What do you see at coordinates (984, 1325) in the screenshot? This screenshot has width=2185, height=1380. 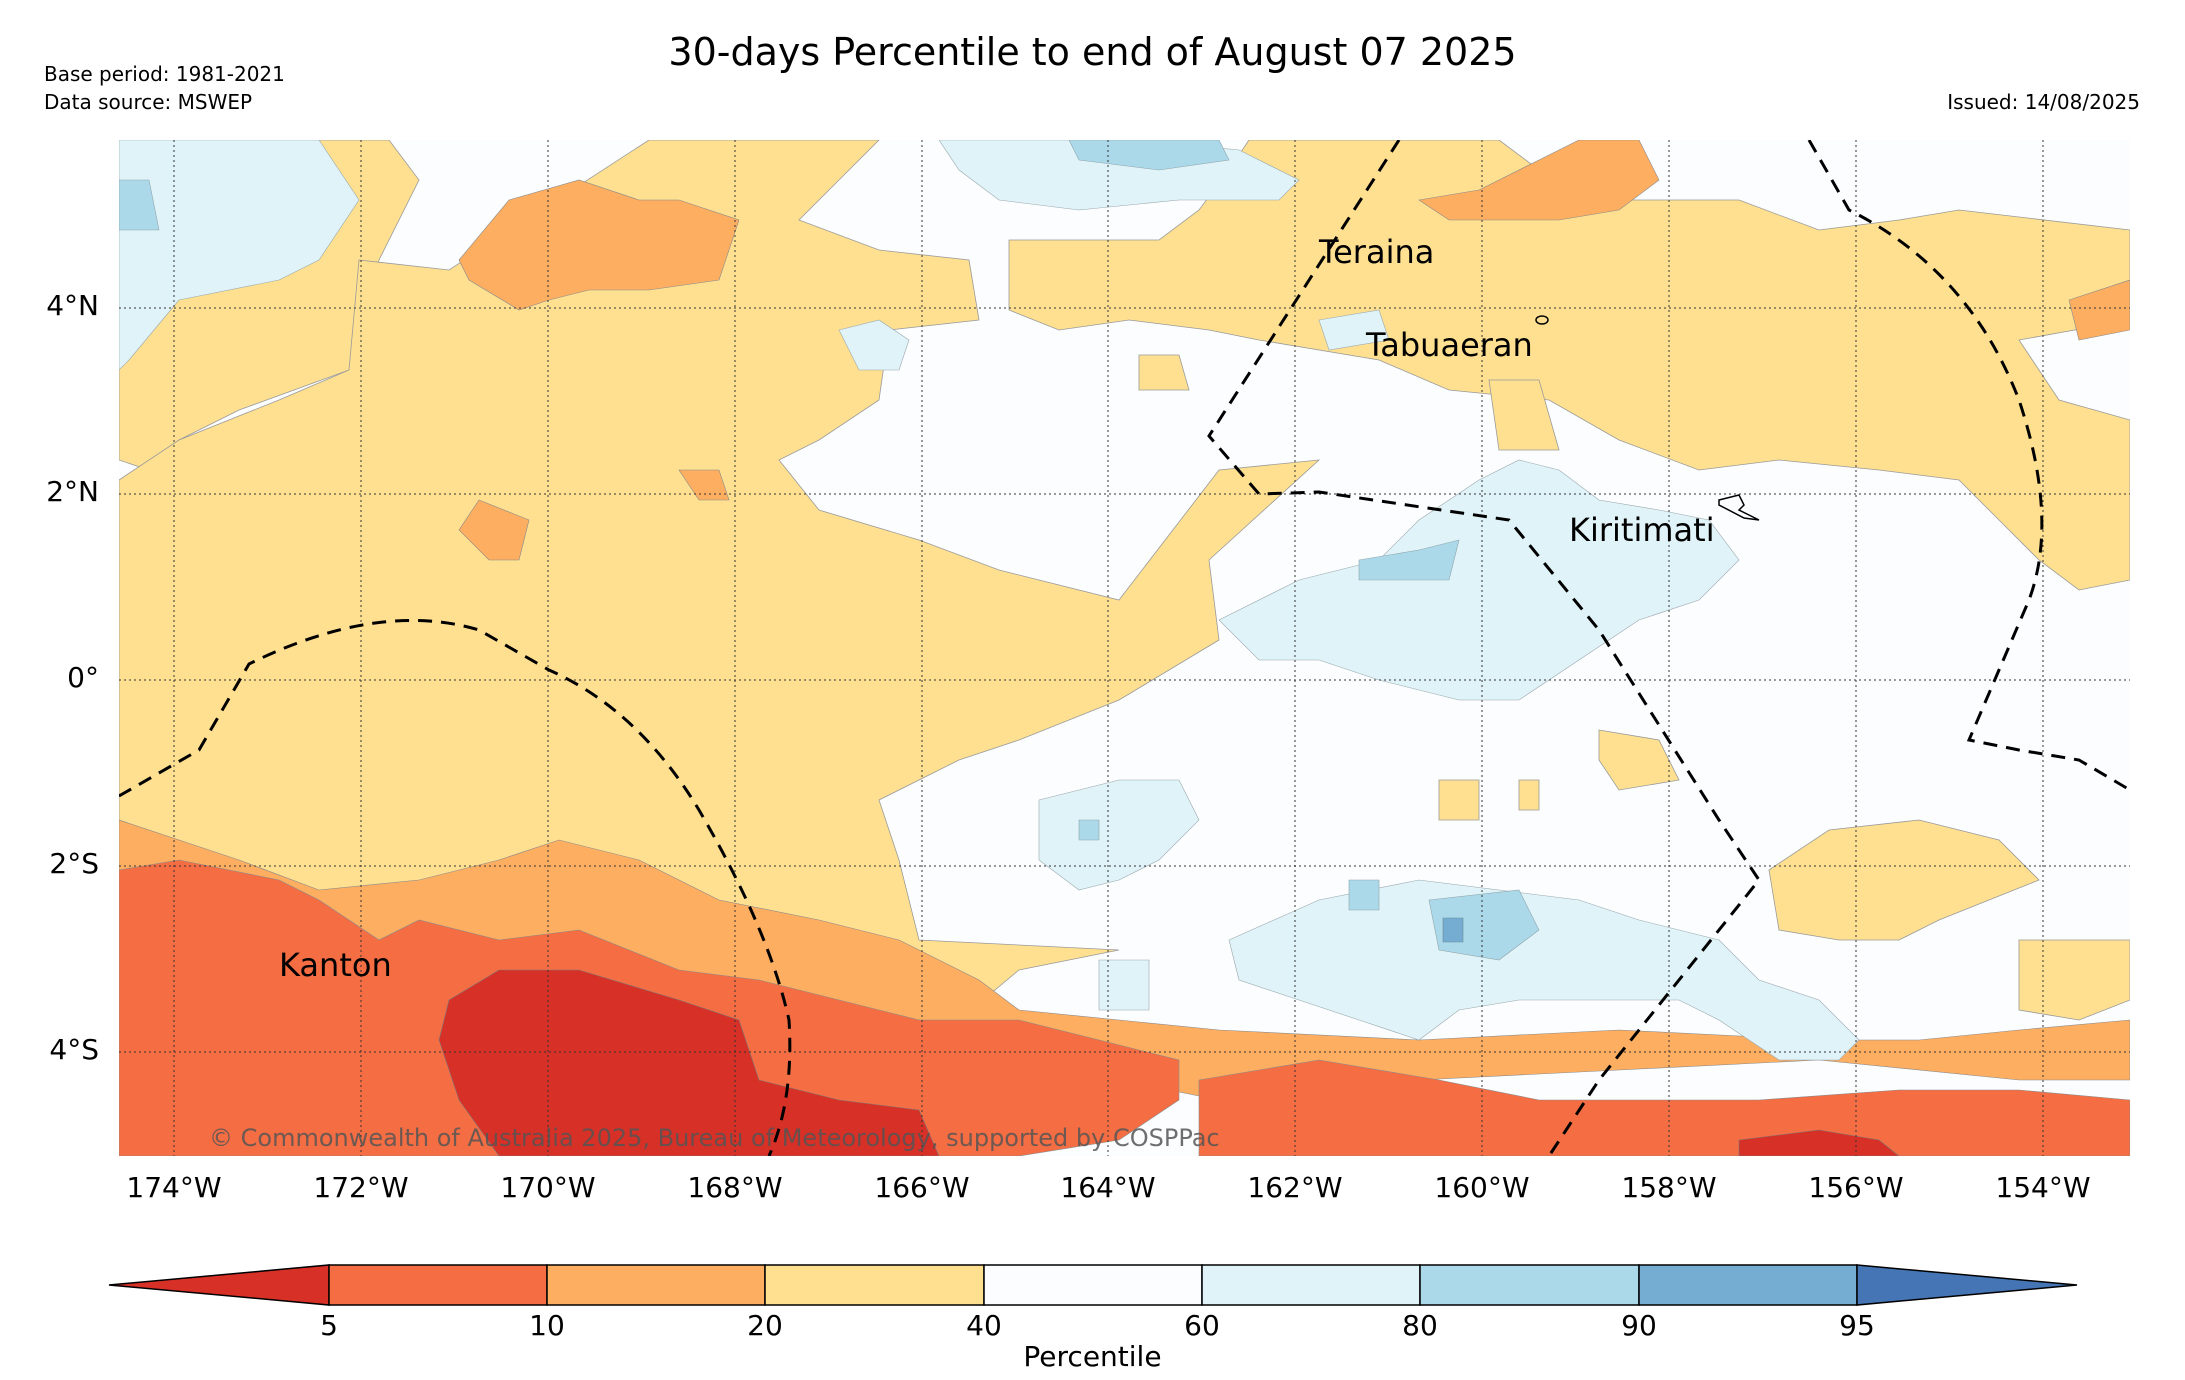 I see `colorbar-tick-40: 40` at bounding box center [984, 1325].